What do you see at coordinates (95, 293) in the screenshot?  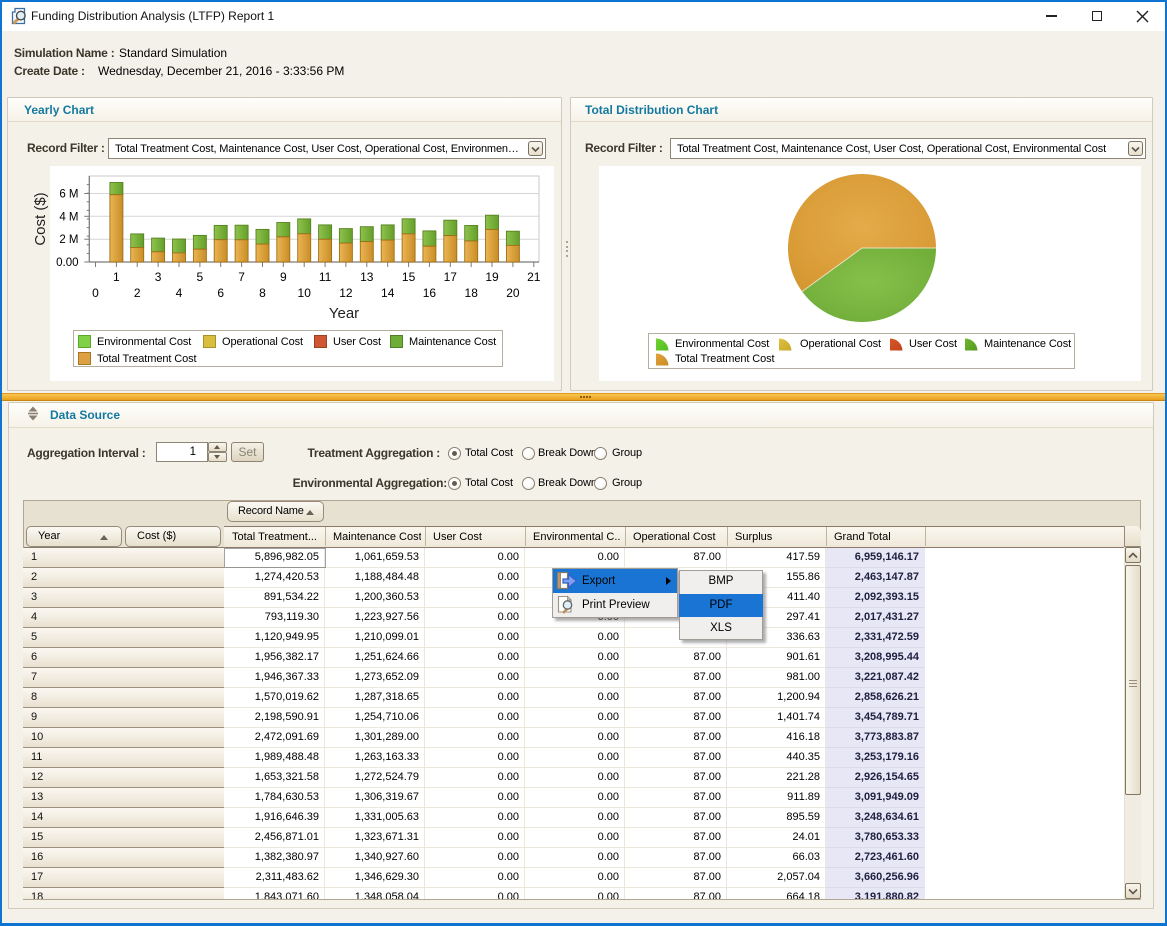 I see `svg-text: 0` at bounding box center [95, 293].